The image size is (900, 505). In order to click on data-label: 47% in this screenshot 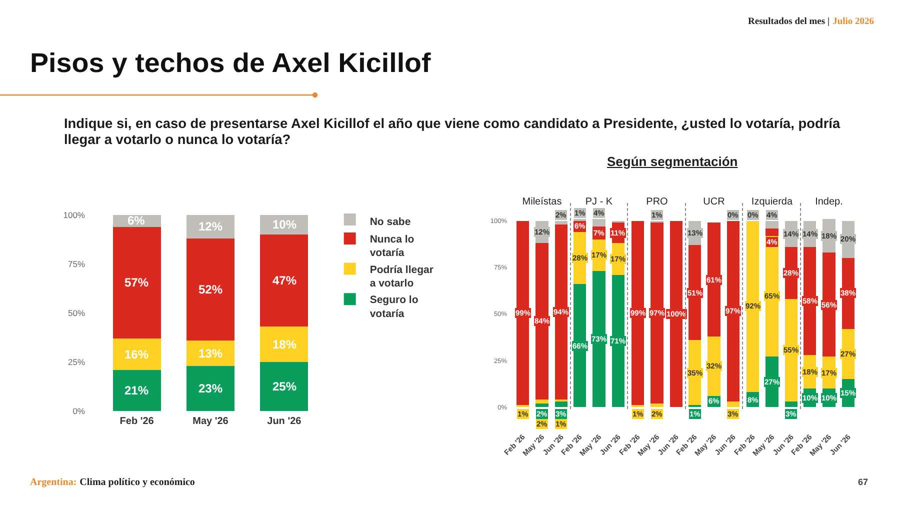, I will do `click(284, 281)`.